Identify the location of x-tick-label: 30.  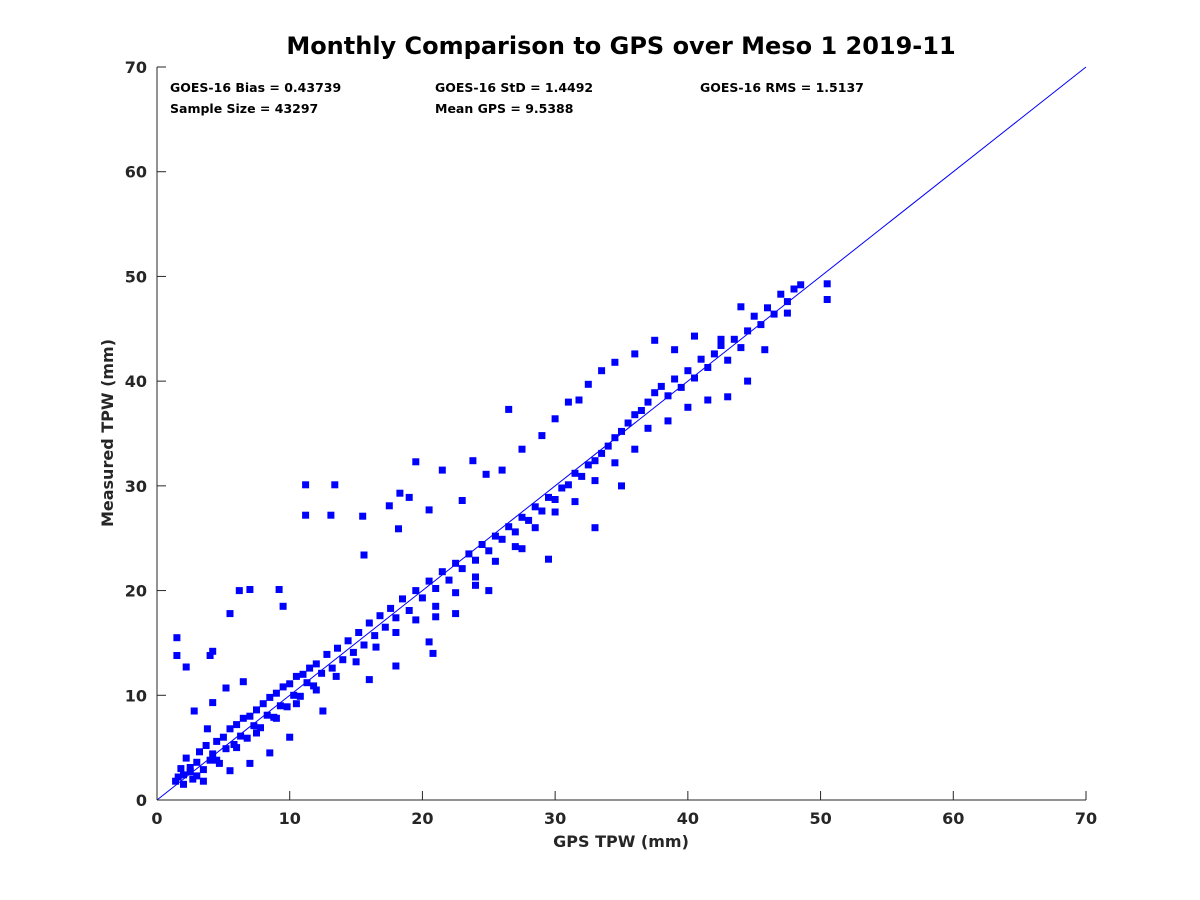
(555, 818).